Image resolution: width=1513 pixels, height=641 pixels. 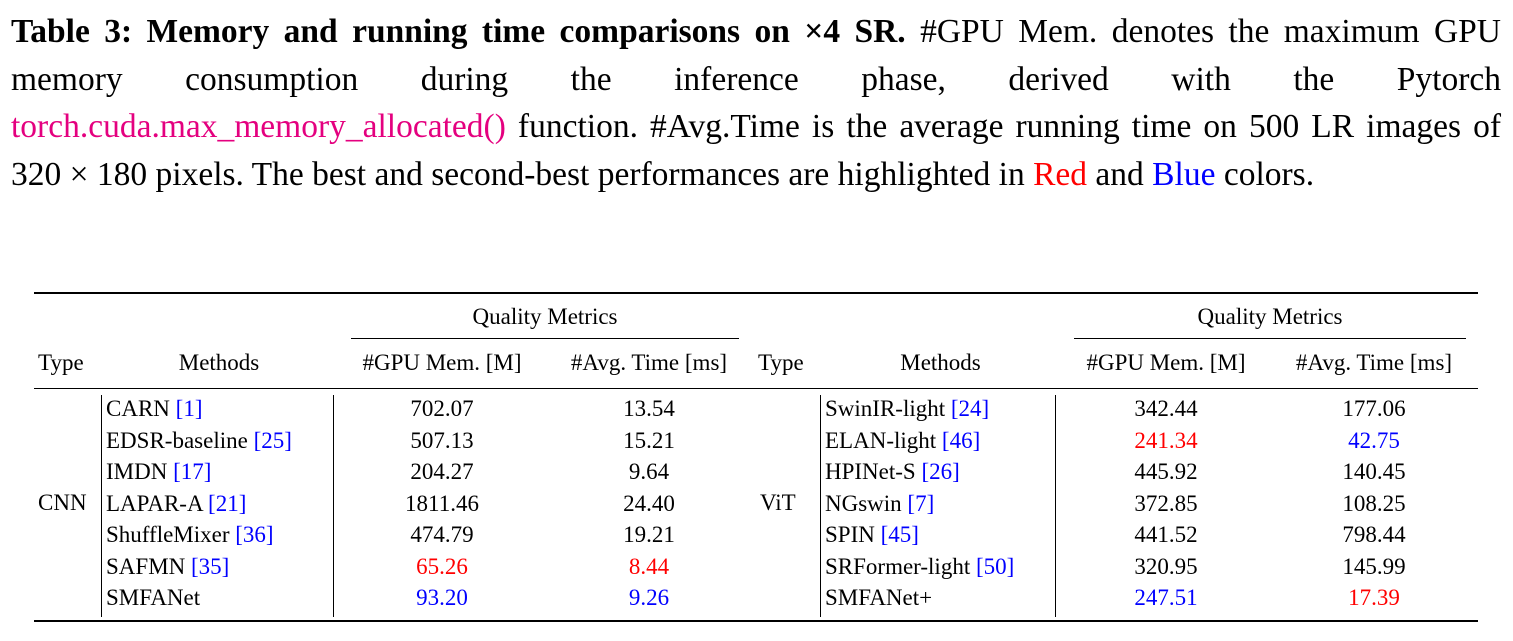 I want to click on header-mem-right: #GPU Mem. [M], so click(x=1166, y=362).